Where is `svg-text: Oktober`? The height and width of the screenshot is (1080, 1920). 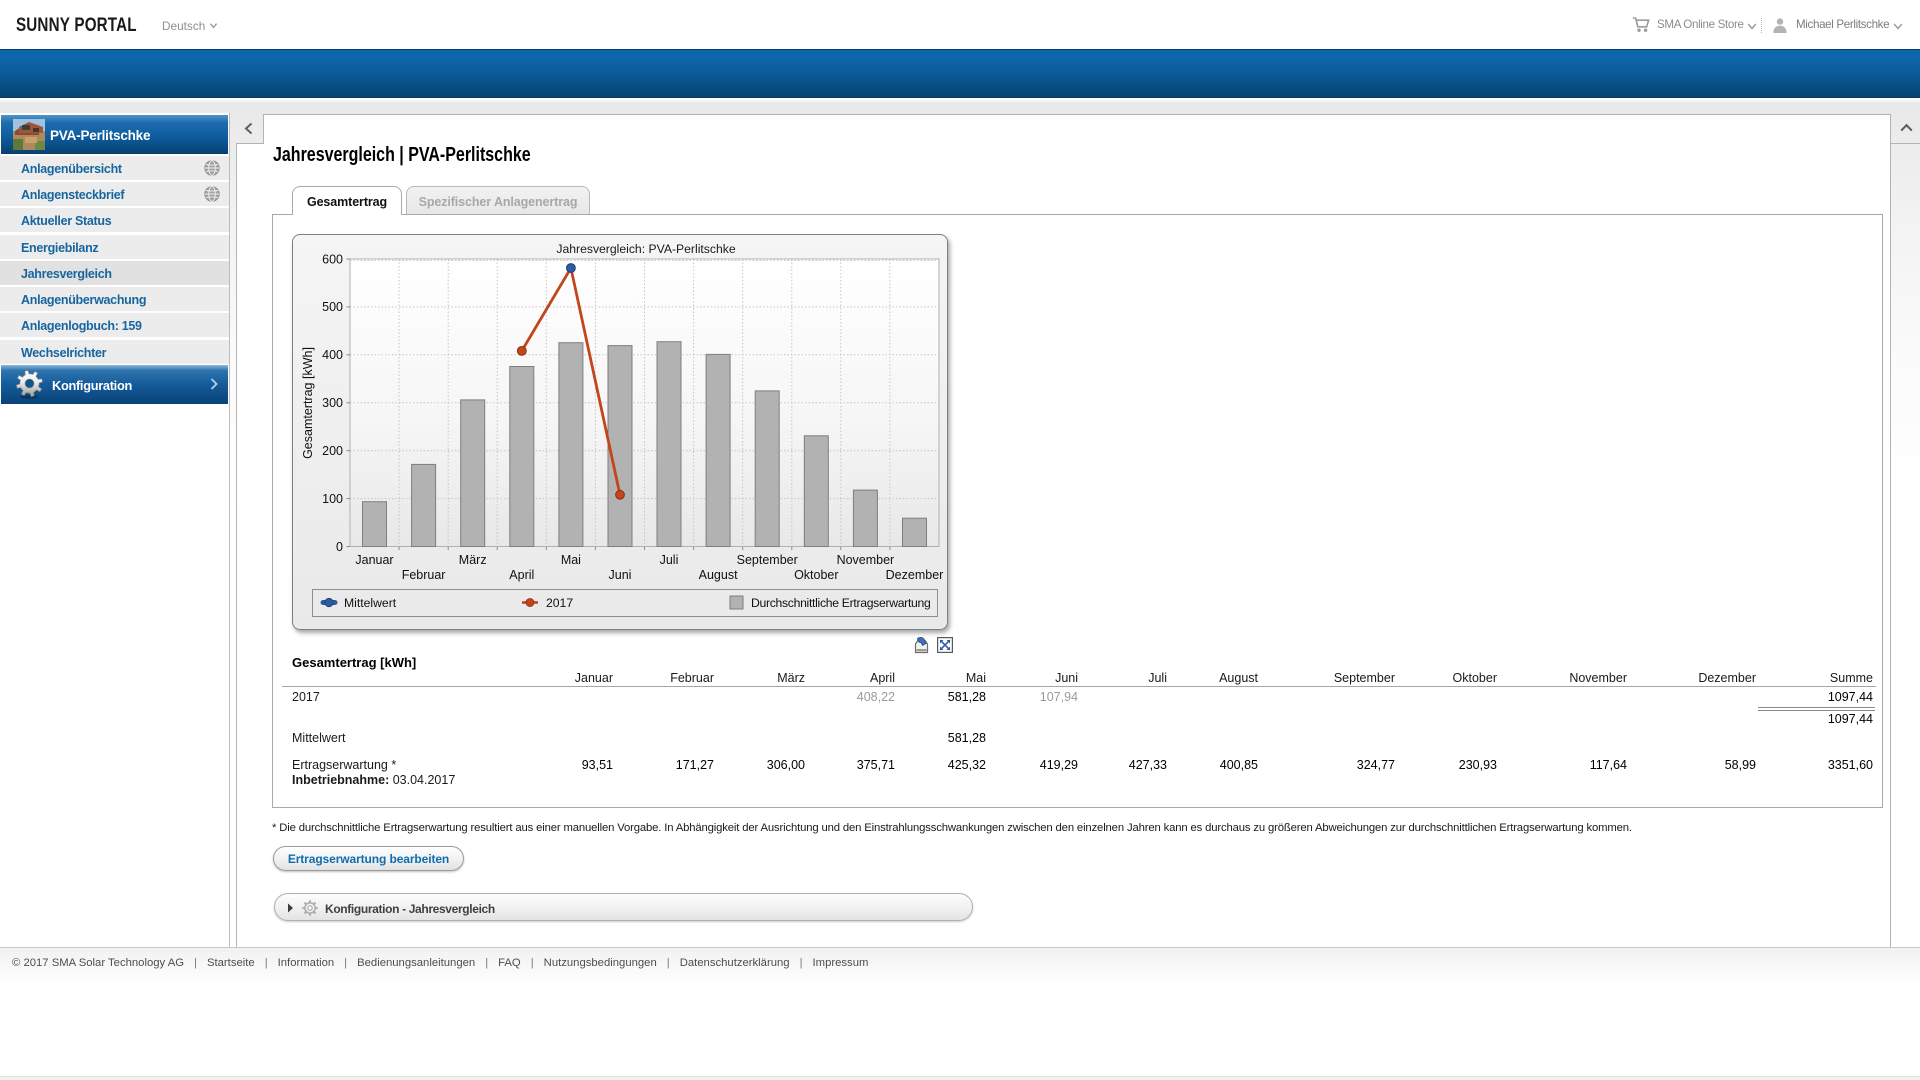
svg-text: Oktober is located at coordinates (816, 575).